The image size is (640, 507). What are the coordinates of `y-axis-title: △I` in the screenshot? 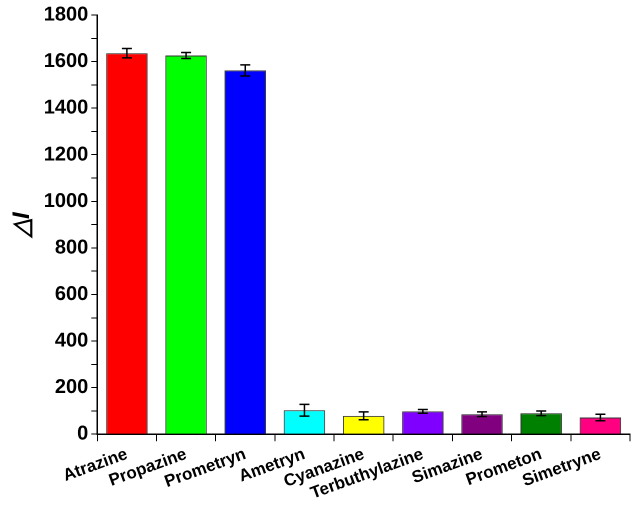 It's located at (22, 224).